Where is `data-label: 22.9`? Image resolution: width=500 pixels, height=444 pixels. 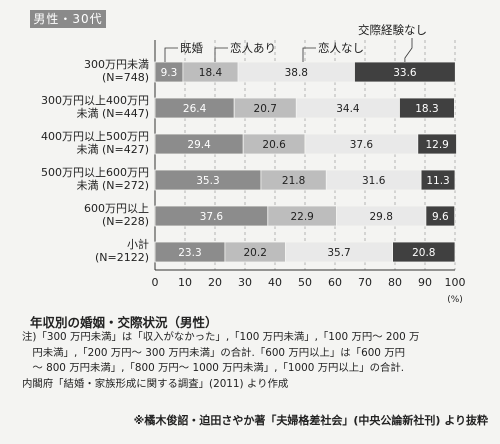
data-label: 22.9 is located at coordinates (301, 217).